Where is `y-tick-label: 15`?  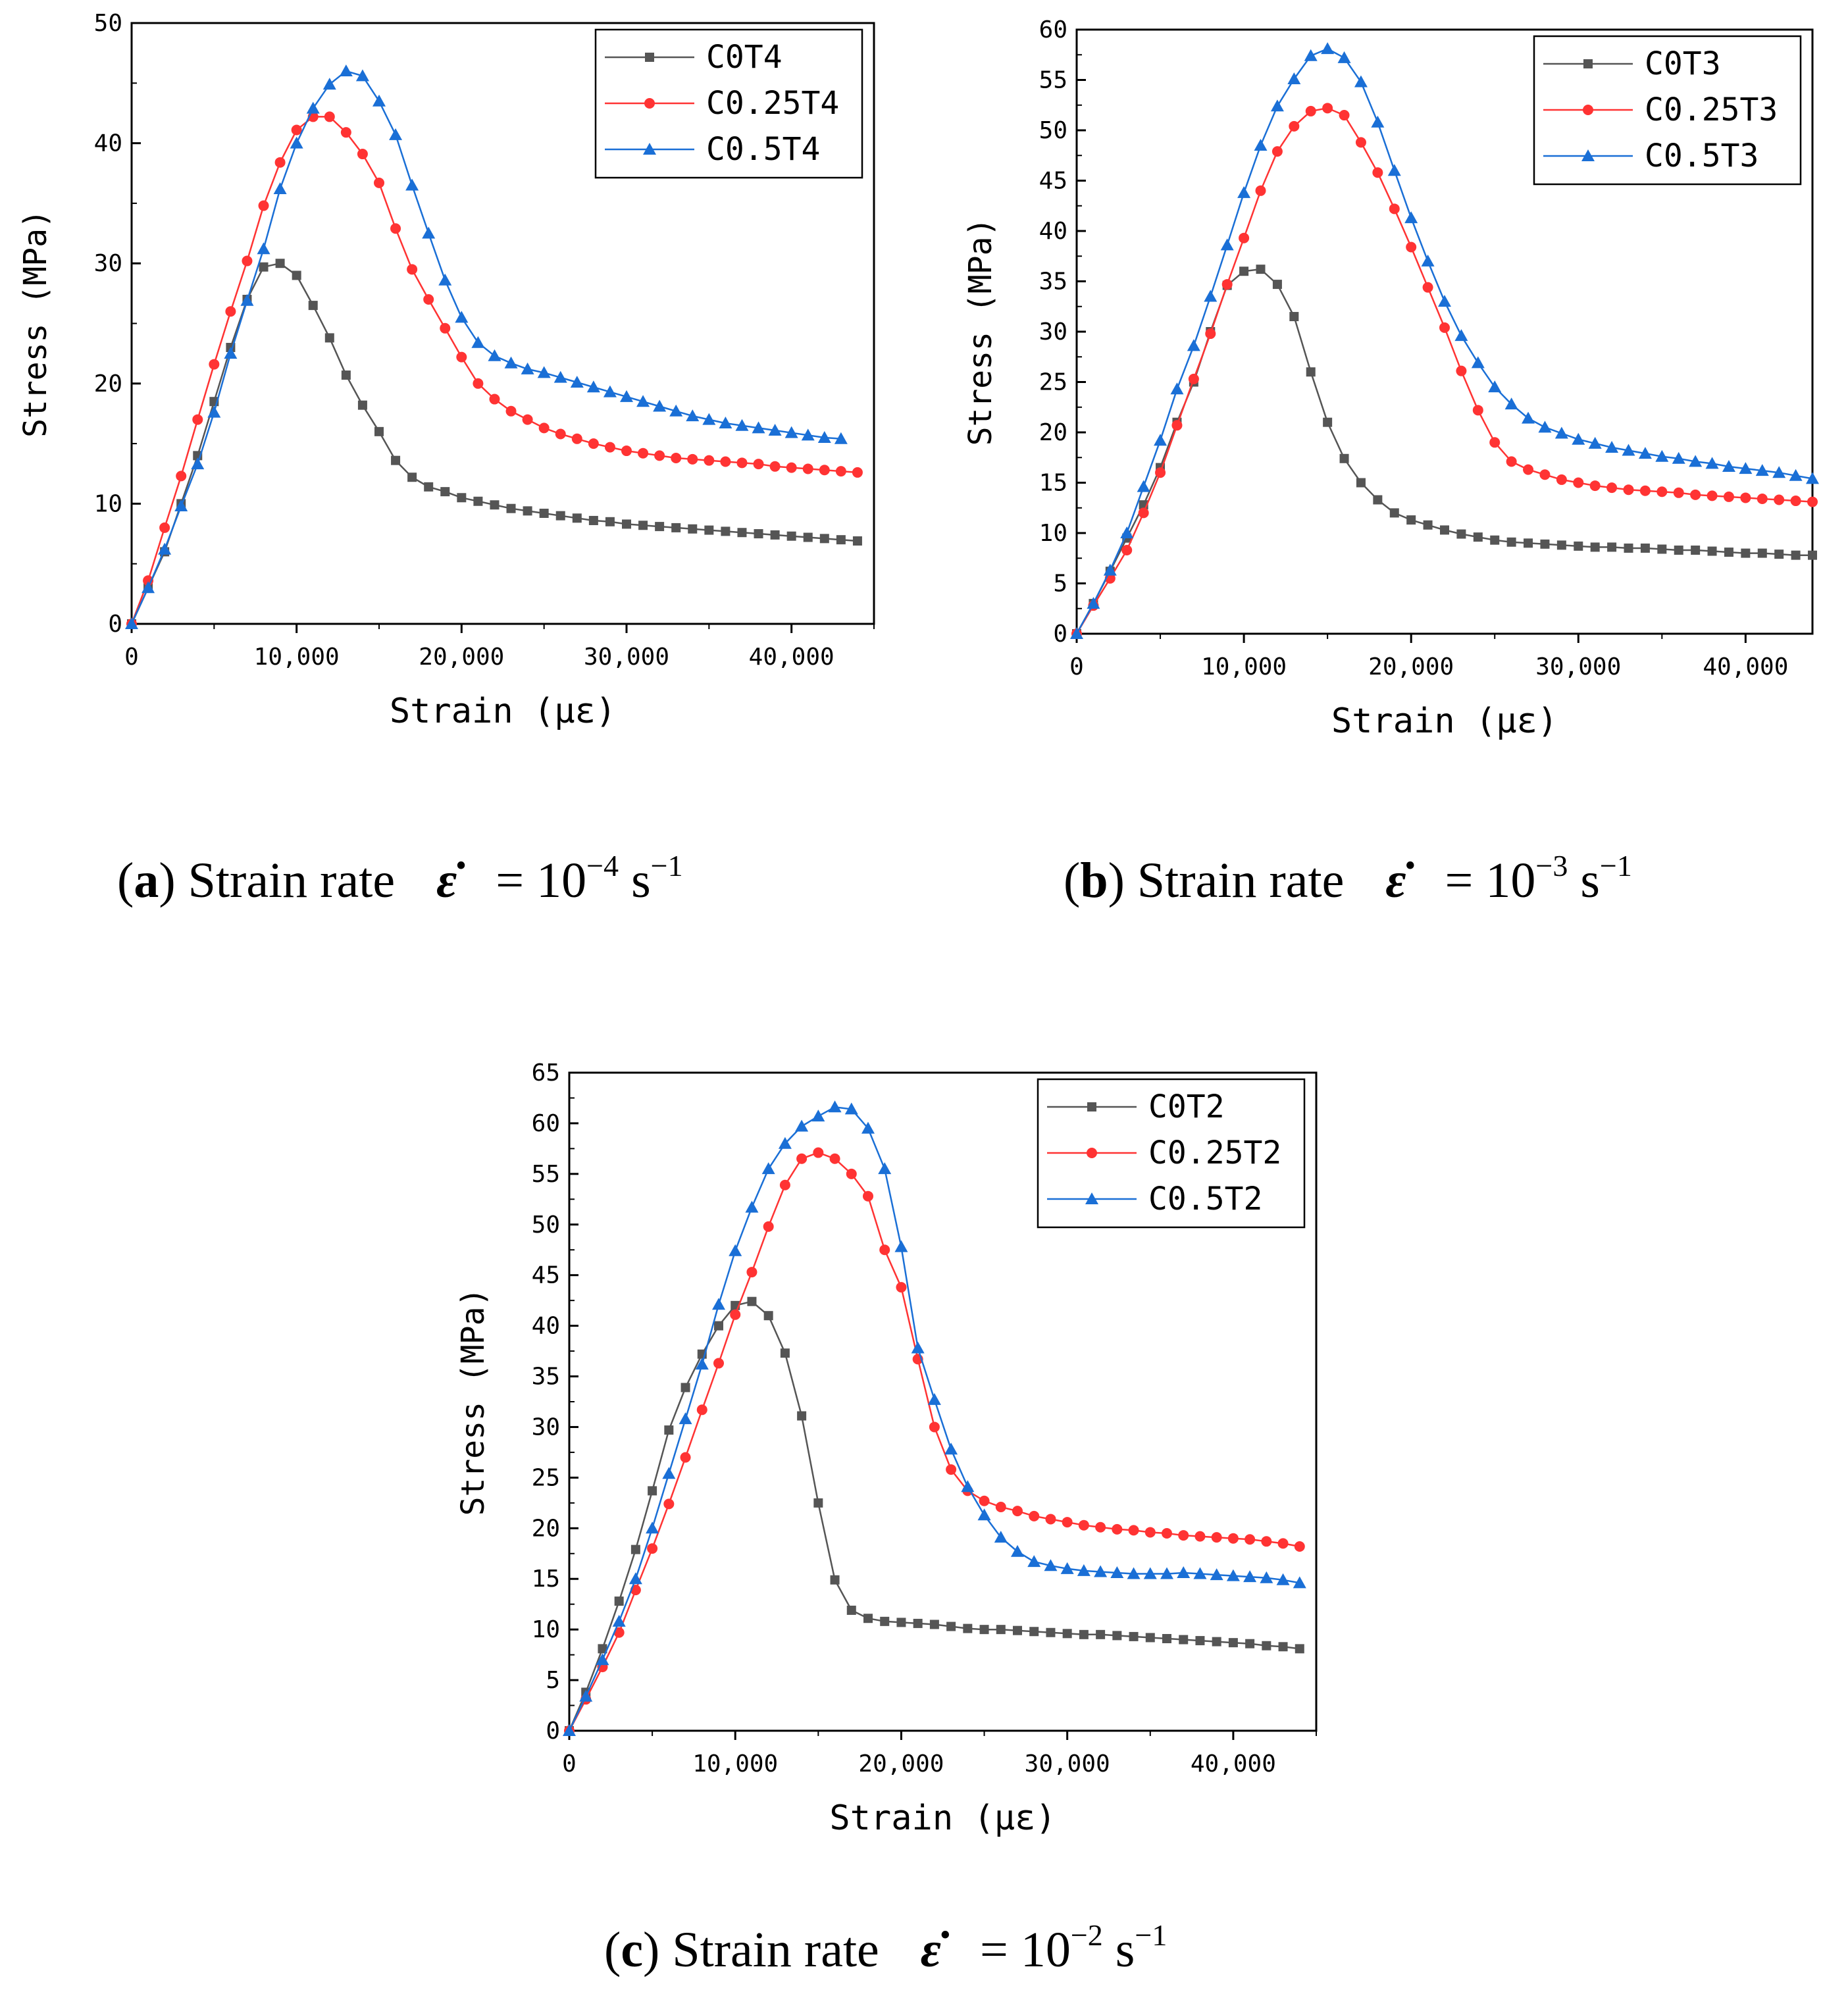 y-tick-label: 15 is located at coordinates (1053, 483).